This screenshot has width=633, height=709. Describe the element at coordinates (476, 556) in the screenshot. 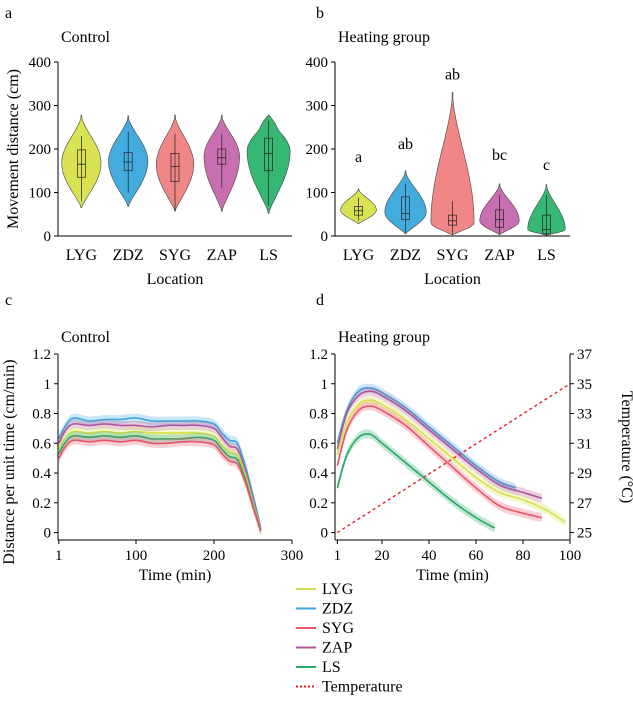

I see `x-tick-label: 60` at that location.